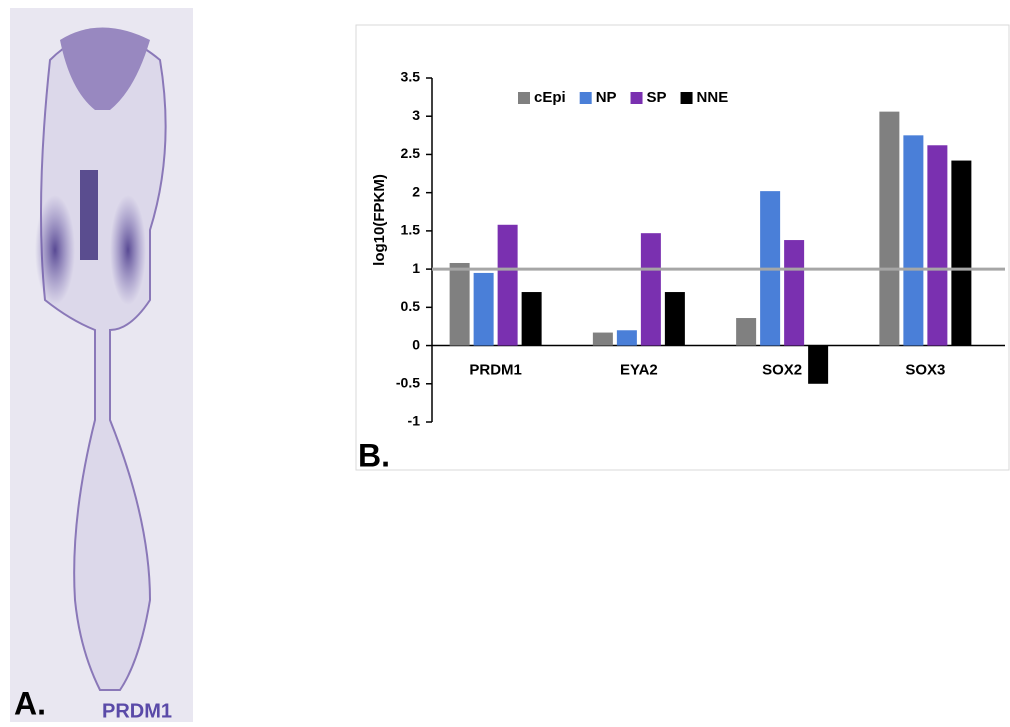  Describe the element at coordinates (374, 455) in the screenshot. I see `panel-label: B.` at that location.